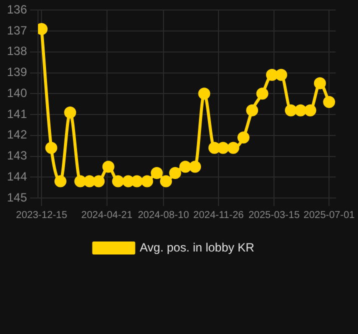 The image size is (358, 334). I want to click on x-tick-label: 2023-12-15, so click(42, 215).